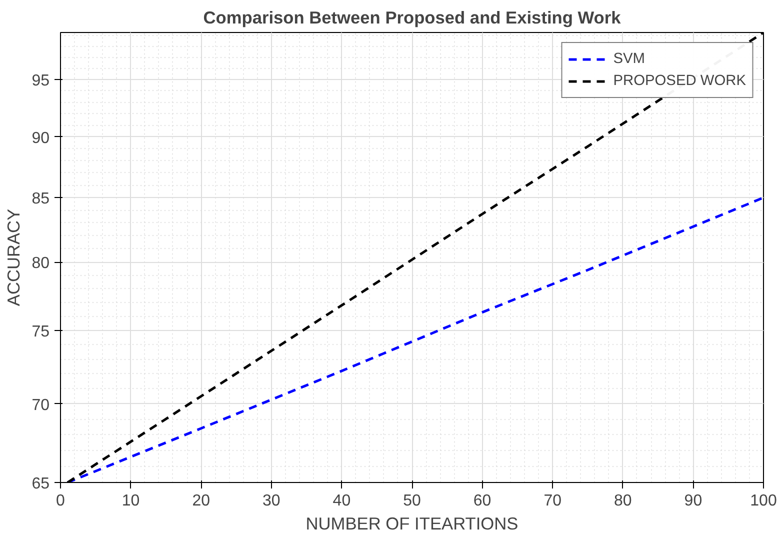  I want to click on y-tick-label: 90, so click(41, 138).